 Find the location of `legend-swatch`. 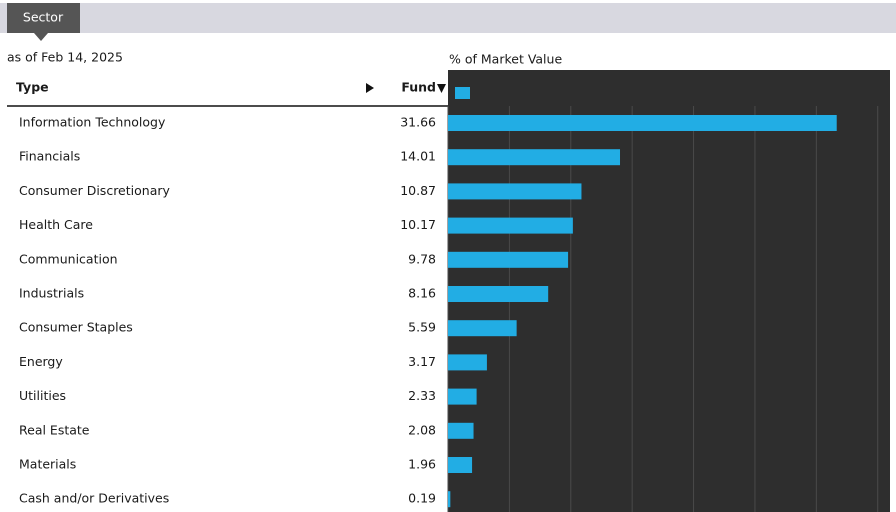

legend-swatch is located at coordinates (462, 93).